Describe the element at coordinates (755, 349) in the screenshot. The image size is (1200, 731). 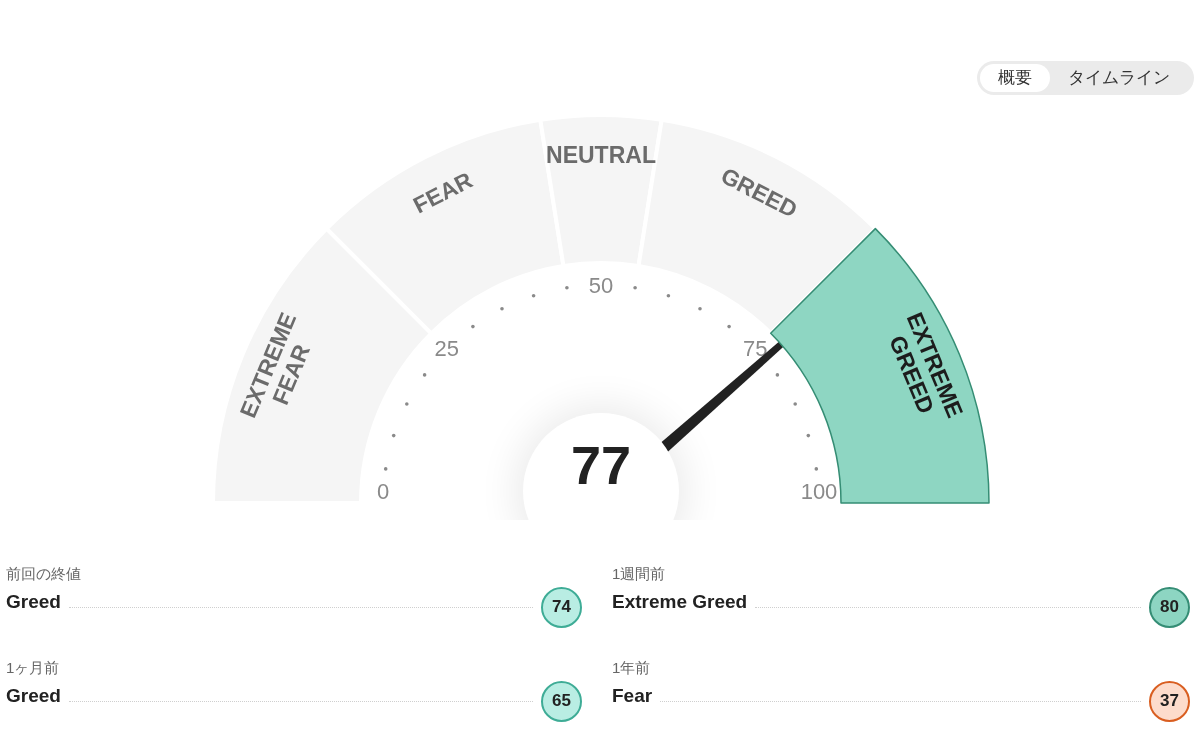
I see `text: 75` at that location.